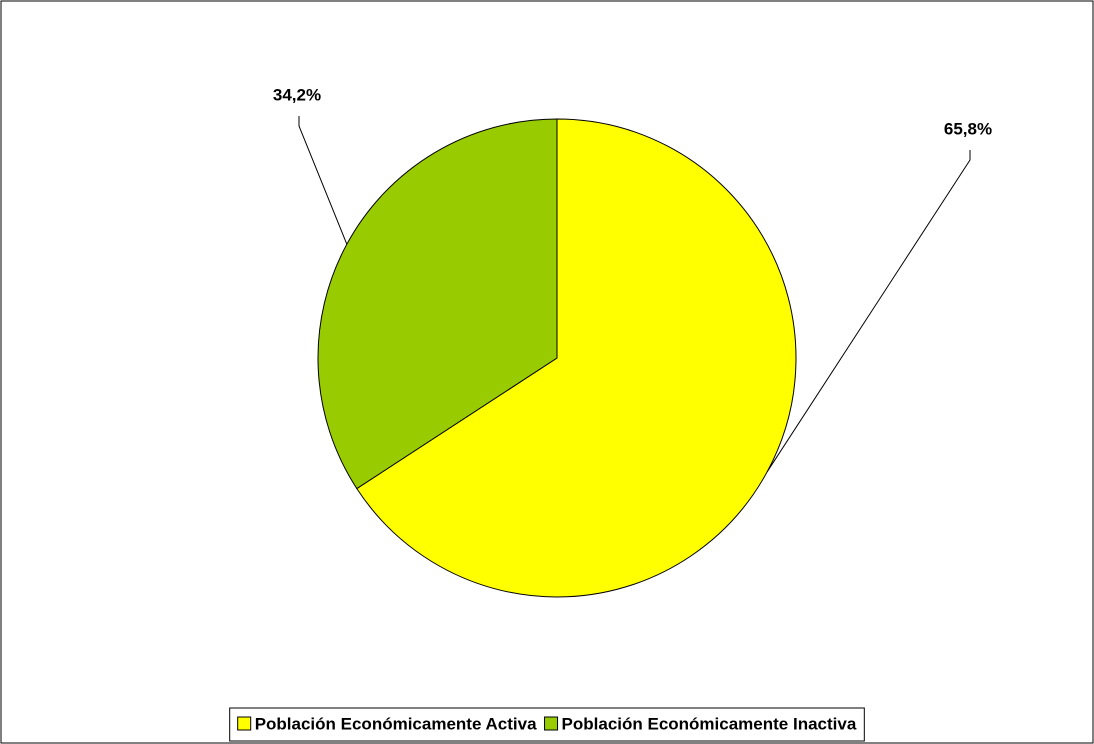  What do you see at coordinates (396, 723) in the screenshot?
I see `legend-label: Población Económicamente Activa` at bounding box center [396, 723].